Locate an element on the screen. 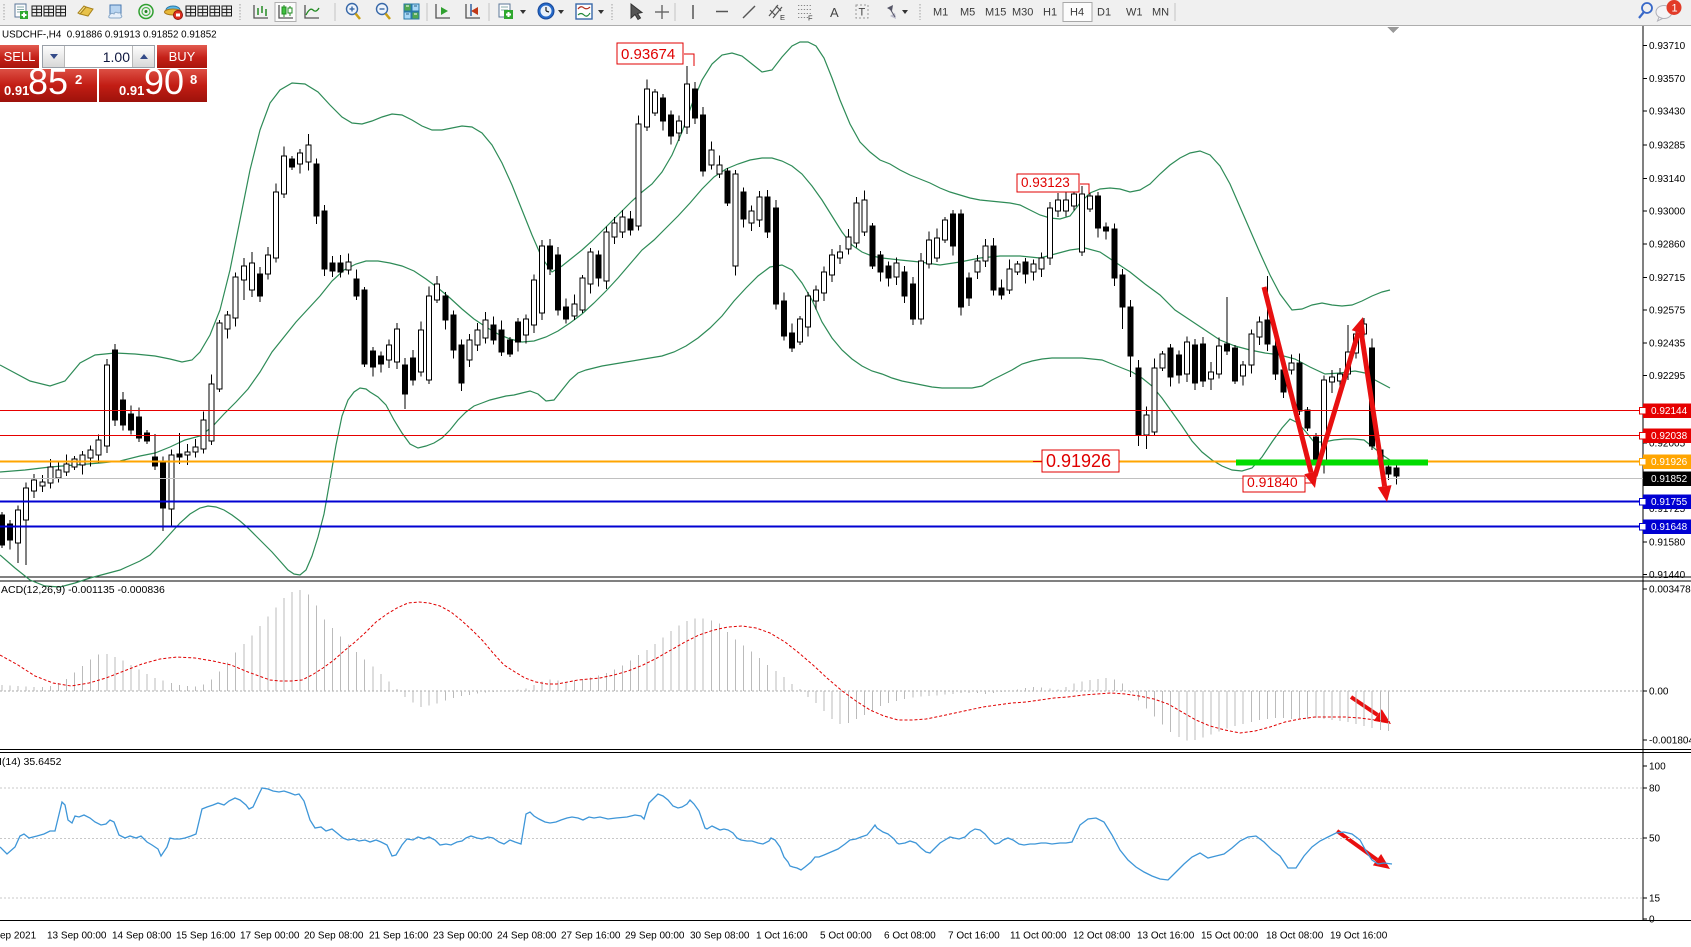 The image size is (1691, 947). svg-text: 0.91840 is located at coordinates (1272, 482).